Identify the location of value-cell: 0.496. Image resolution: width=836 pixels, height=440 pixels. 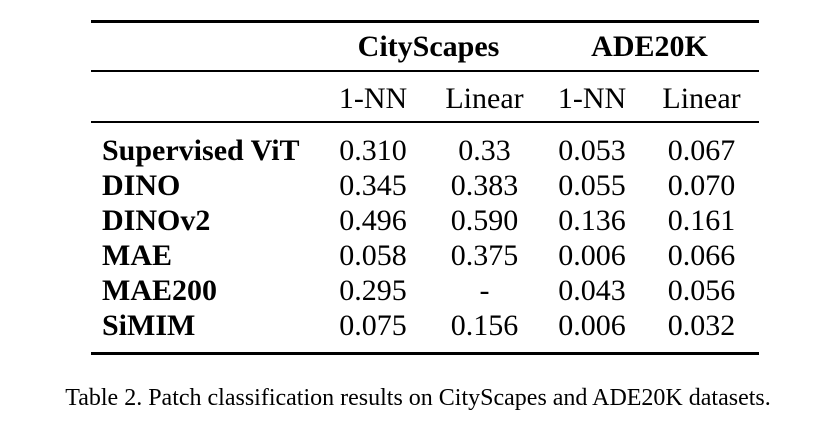
(373, 220).